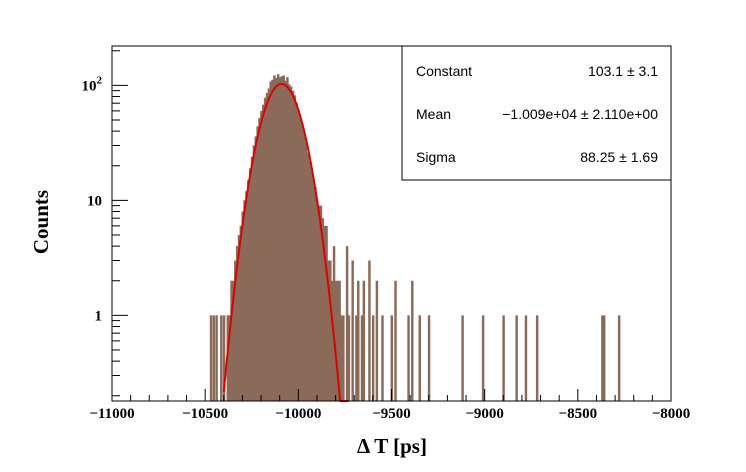 Image resolution: width=746 pixels, height=472 pixels. Describe the element at coordinates (391, 414) in the screenshot. I see `x-tick-label: −9500` at that location.